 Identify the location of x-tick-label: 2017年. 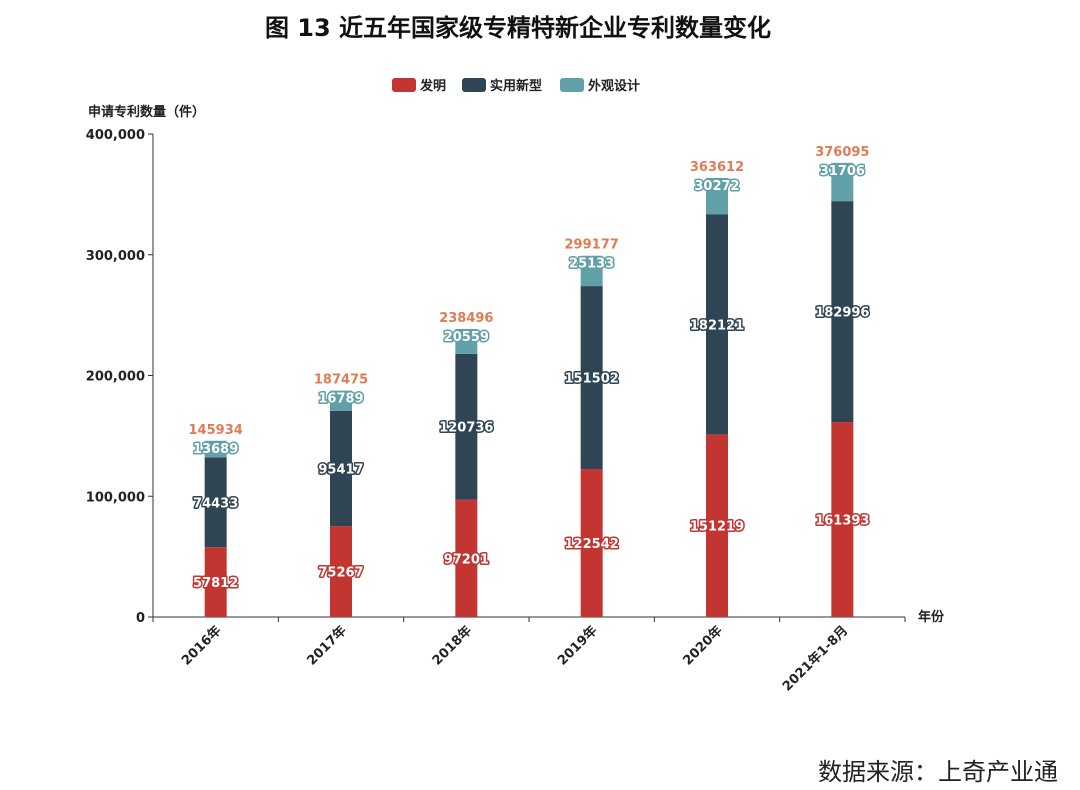
(327, 646).